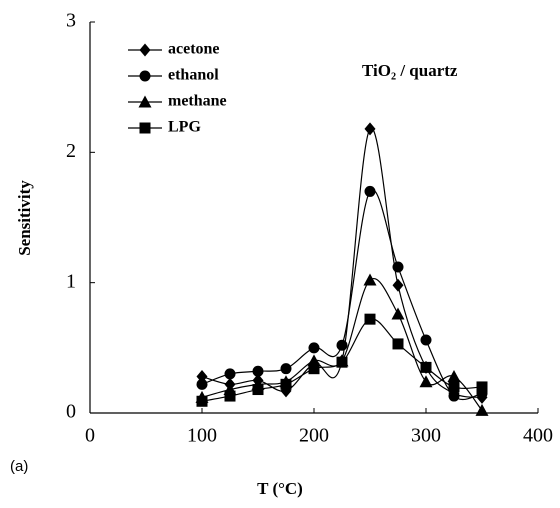 This screenshot has width=560, height=508. What do you see at coordinates (426, 436) in the screenshot?
I see `x-tick-label: 300` at bounding box center [426, 436].